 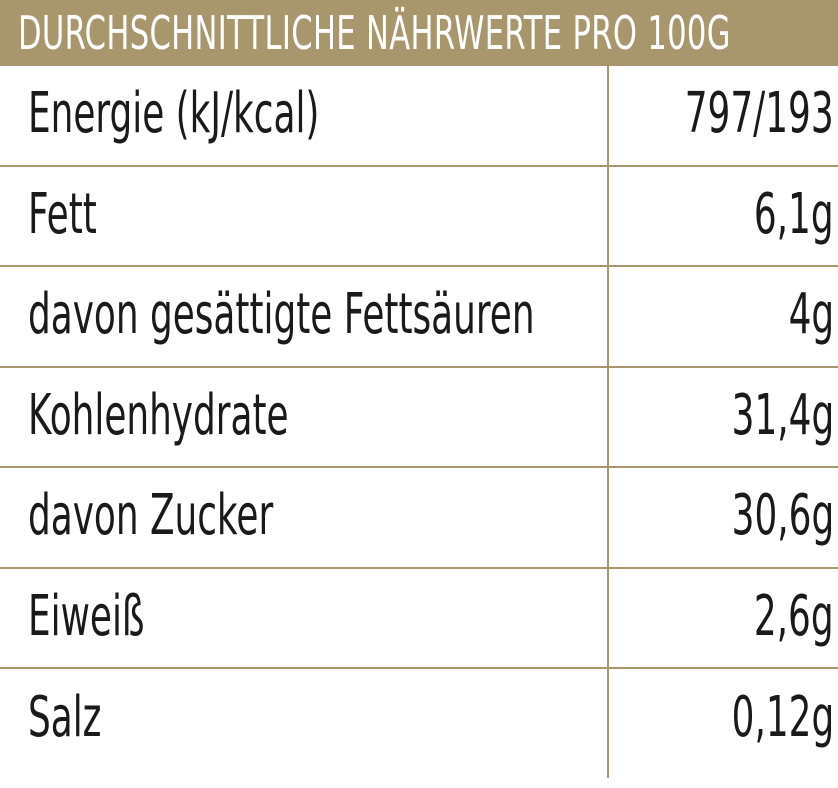 What do you see at coordinates (419, 217) in the screenshot?
I see `table-row: Fett 6,1g` at bounding box center [419, 217].